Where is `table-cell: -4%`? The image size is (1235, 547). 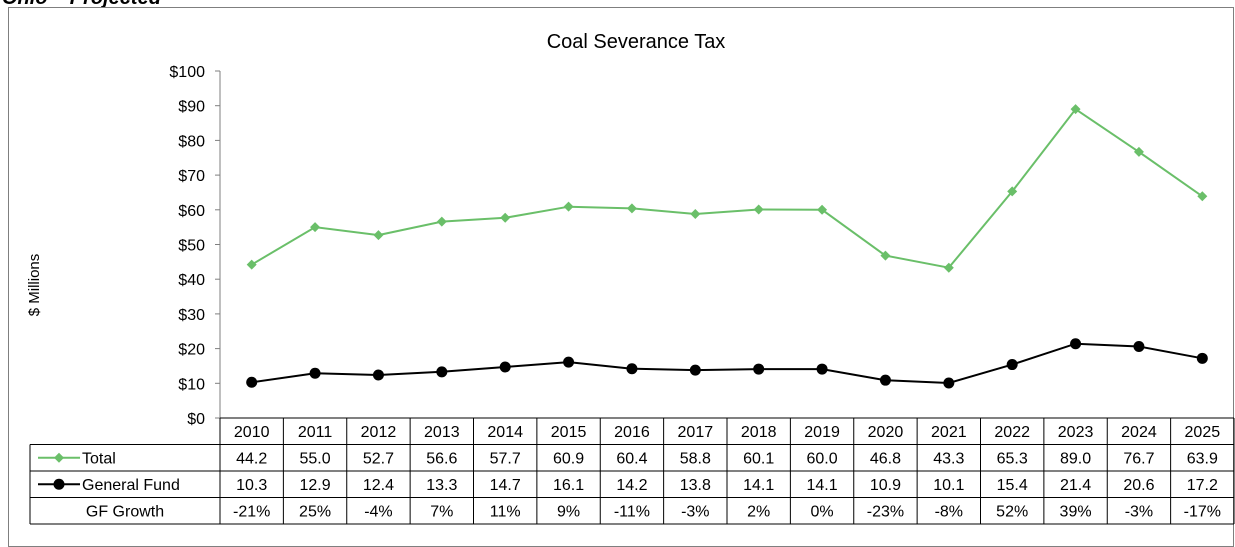 table-cell: -4% is located at coordinates (378, 512).